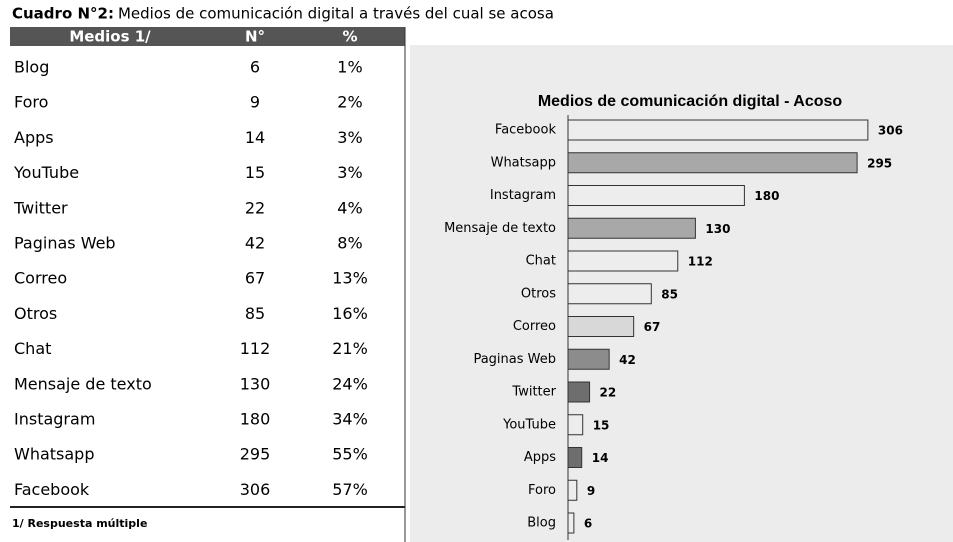 This screenshot has height=542, width=953. I want to click on table-cell: 67, so click(255, 278).